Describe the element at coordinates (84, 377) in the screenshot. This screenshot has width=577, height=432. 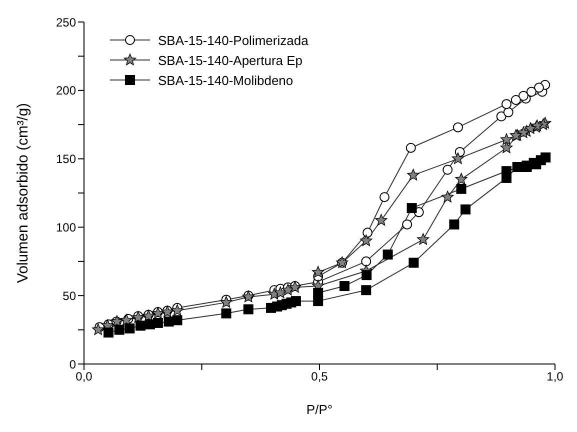
I see `x-tick-label: 0,0` at that location.